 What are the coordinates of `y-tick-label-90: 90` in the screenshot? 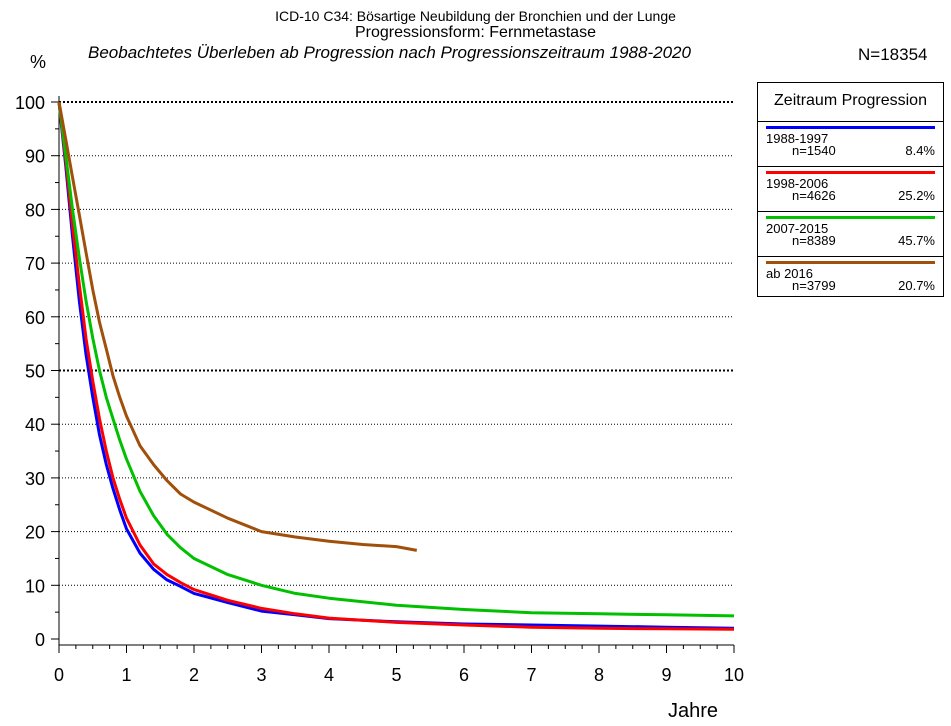 It's located at (35, 157).